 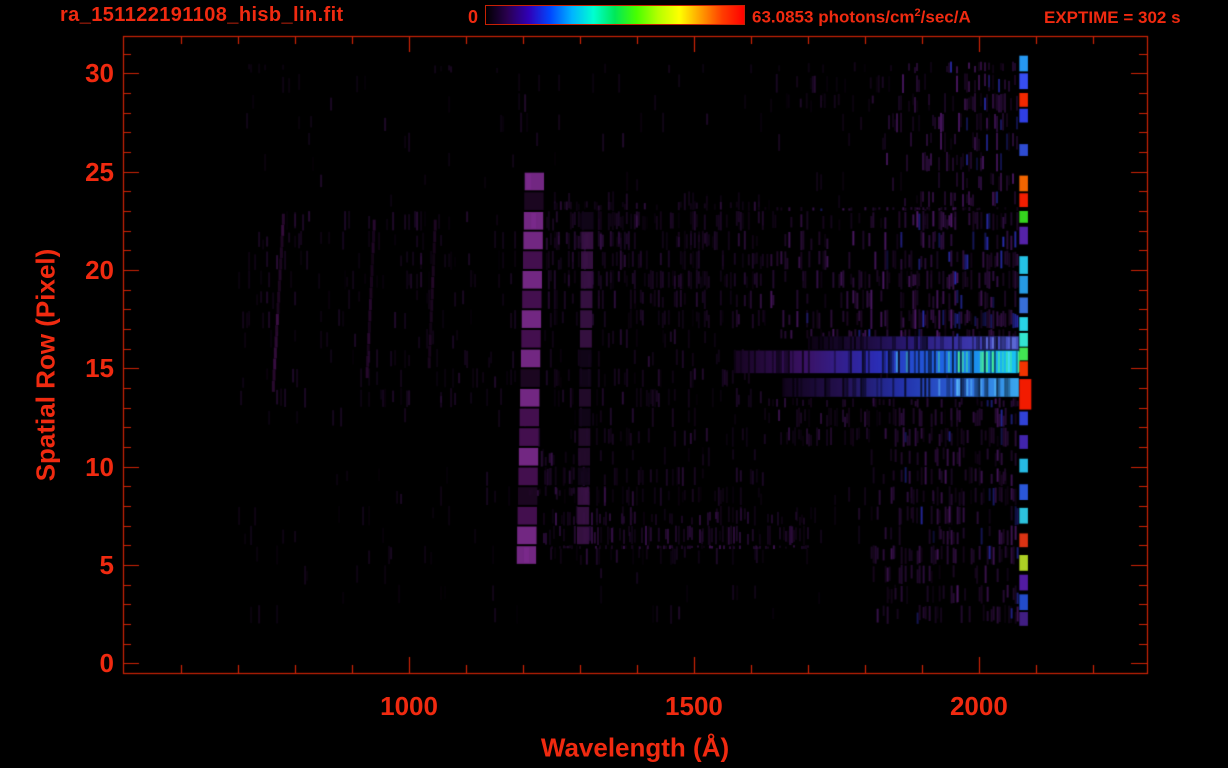 What do you see at coordinates (472, 17) in the screenshot?
I see `colorbar-min-label: 0` at bounding box center [472, 17].